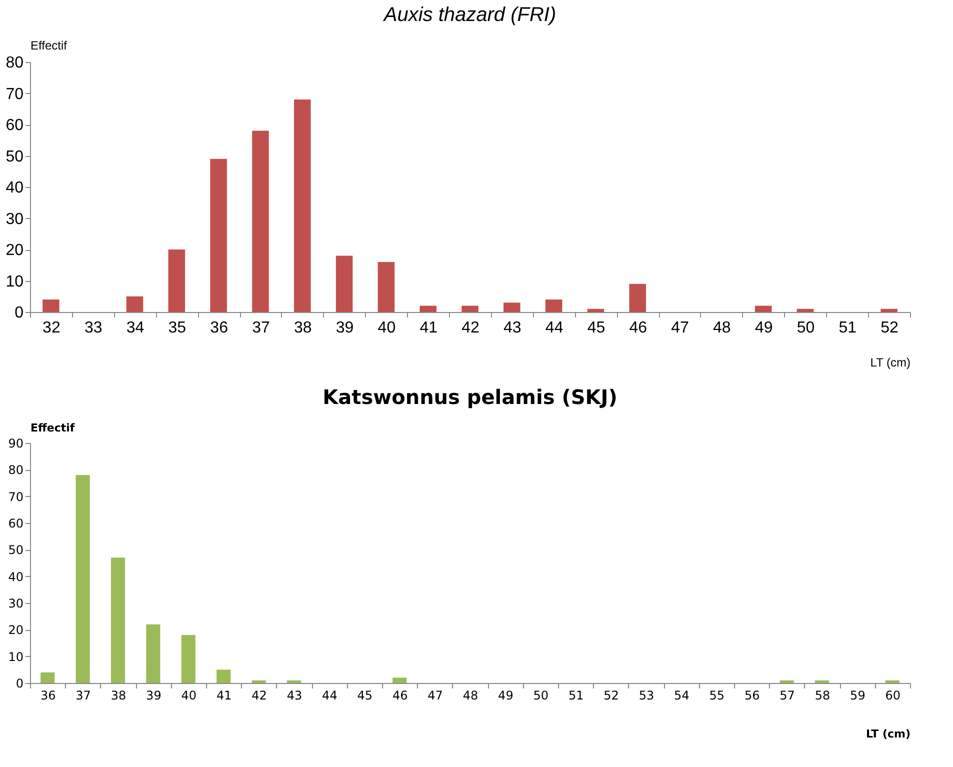 This screenshot has width=953, height=767. Describe the element at coordinates (93, 328) in the screenshot. I see `x-tick-label: 33` at that location.